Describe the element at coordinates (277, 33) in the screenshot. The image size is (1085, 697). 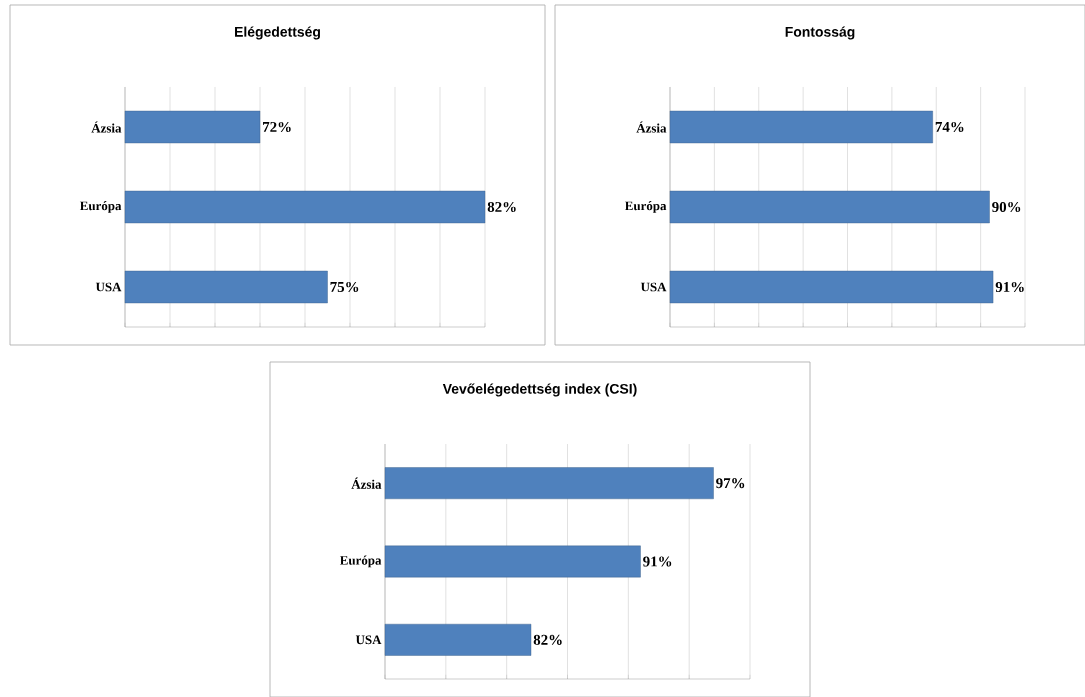
I see `chart-title: Elégedettség` at that location.